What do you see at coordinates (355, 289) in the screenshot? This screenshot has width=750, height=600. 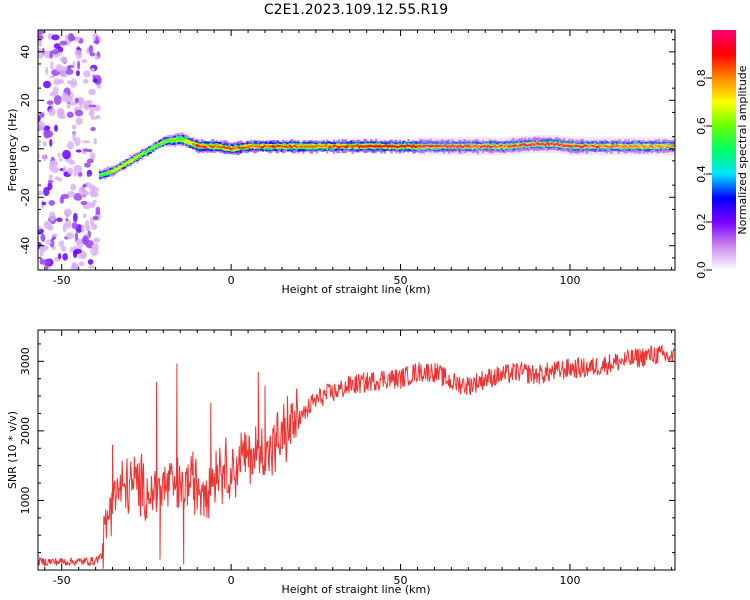 I see `spectrogram-x-label: Height of straight line (km)` at bounding box center [355, 289].